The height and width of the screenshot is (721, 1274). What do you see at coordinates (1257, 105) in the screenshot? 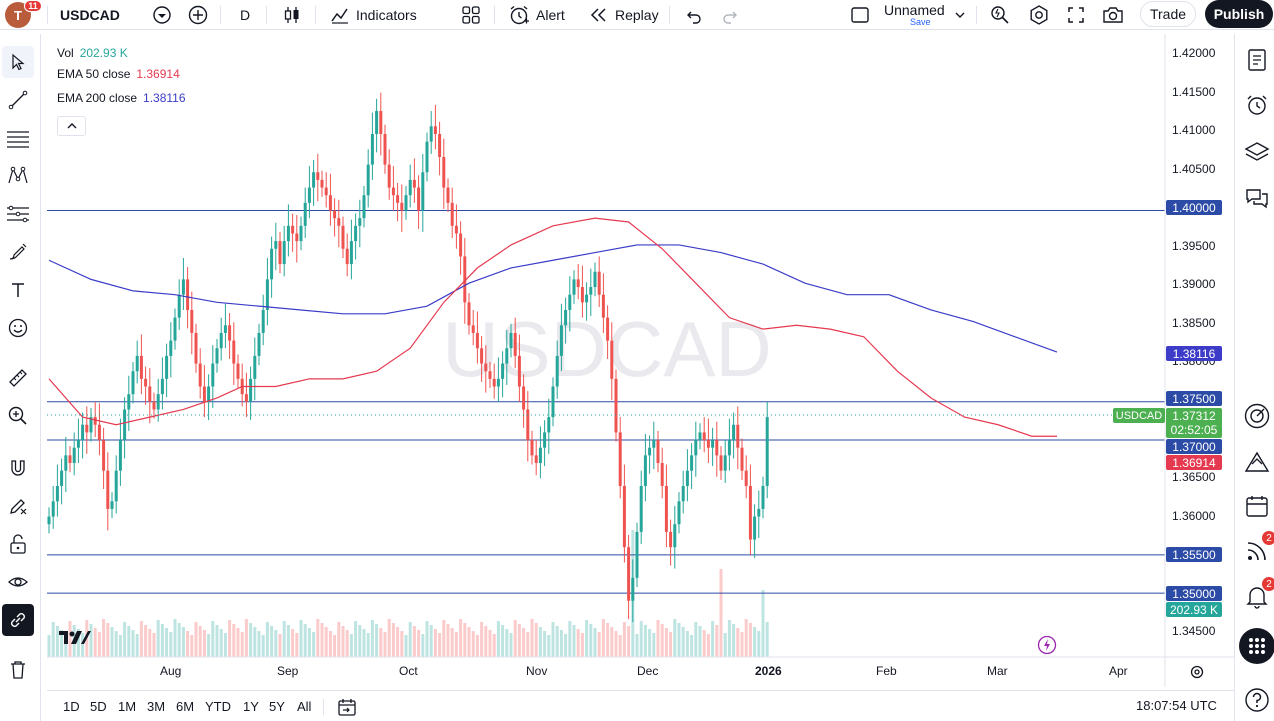
I see `alarm-clock-icon` at bounding box center [1257, 105].